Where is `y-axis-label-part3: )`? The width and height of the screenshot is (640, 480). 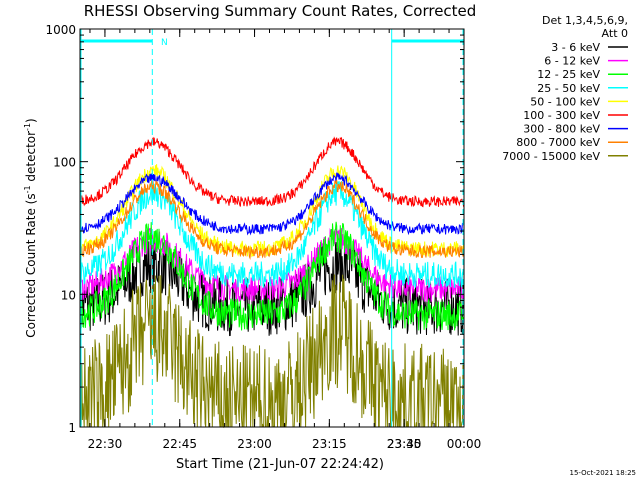 y-axis-label-part3: ) is located at coordinates (31, 120).